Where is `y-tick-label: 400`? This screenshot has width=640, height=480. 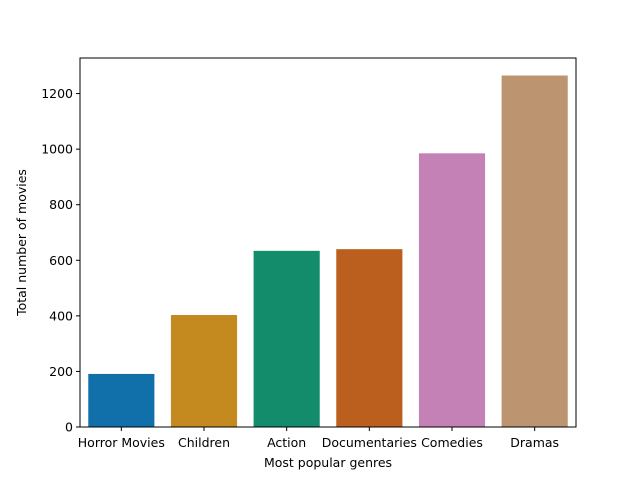 y-tick-label: 400 is located at coordinates (61, 315).